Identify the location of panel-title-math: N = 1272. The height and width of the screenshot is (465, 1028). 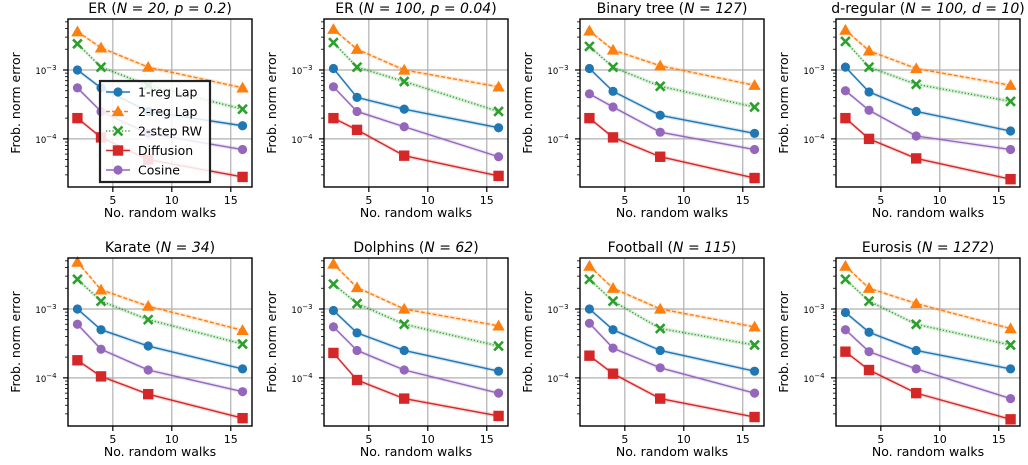
(955, 248).